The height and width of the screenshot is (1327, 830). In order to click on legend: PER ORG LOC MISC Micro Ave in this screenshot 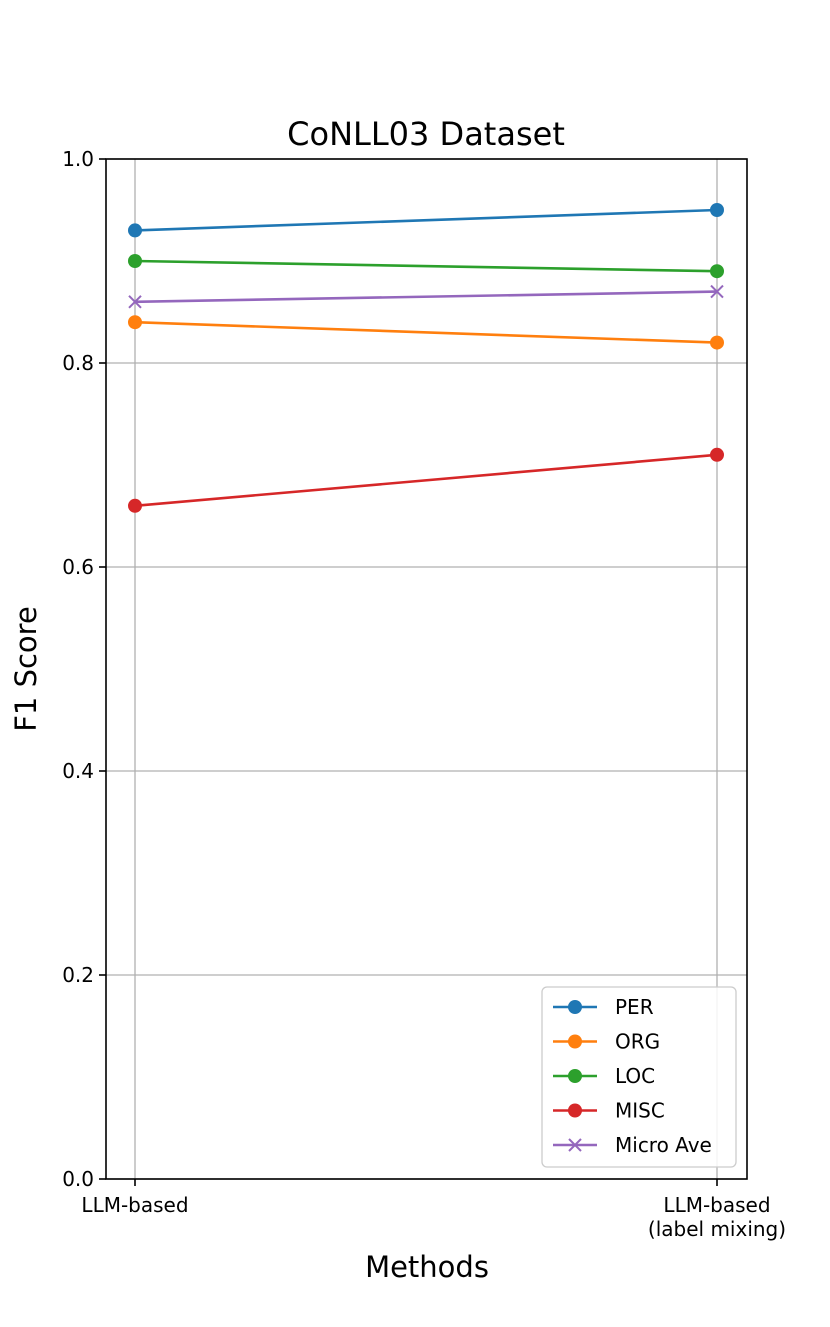, I will do `click(639, 1077)`.